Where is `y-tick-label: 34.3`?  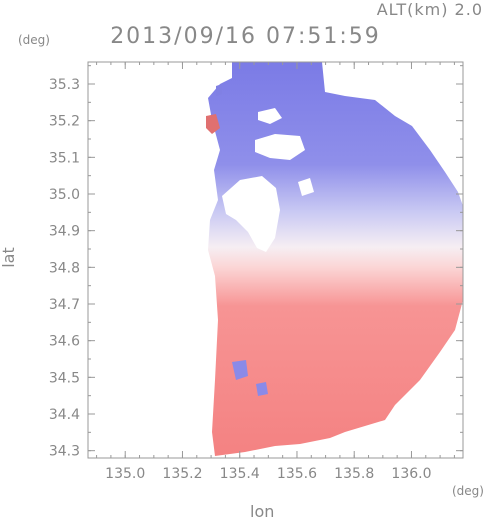
y-tick-label: 34.3 is located at coordinates (64, 452).